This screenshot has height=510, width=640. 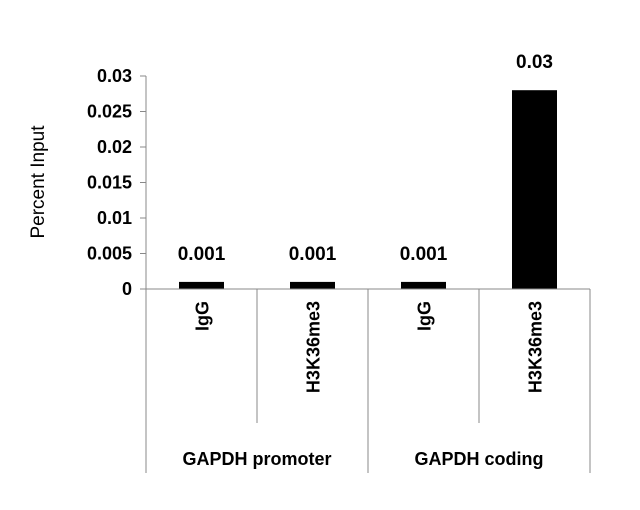 What do you see at coordinates (479, 459) in the screenshot?
I see `x-group-label: GAPDH coding` at bounding box center [479, 459].